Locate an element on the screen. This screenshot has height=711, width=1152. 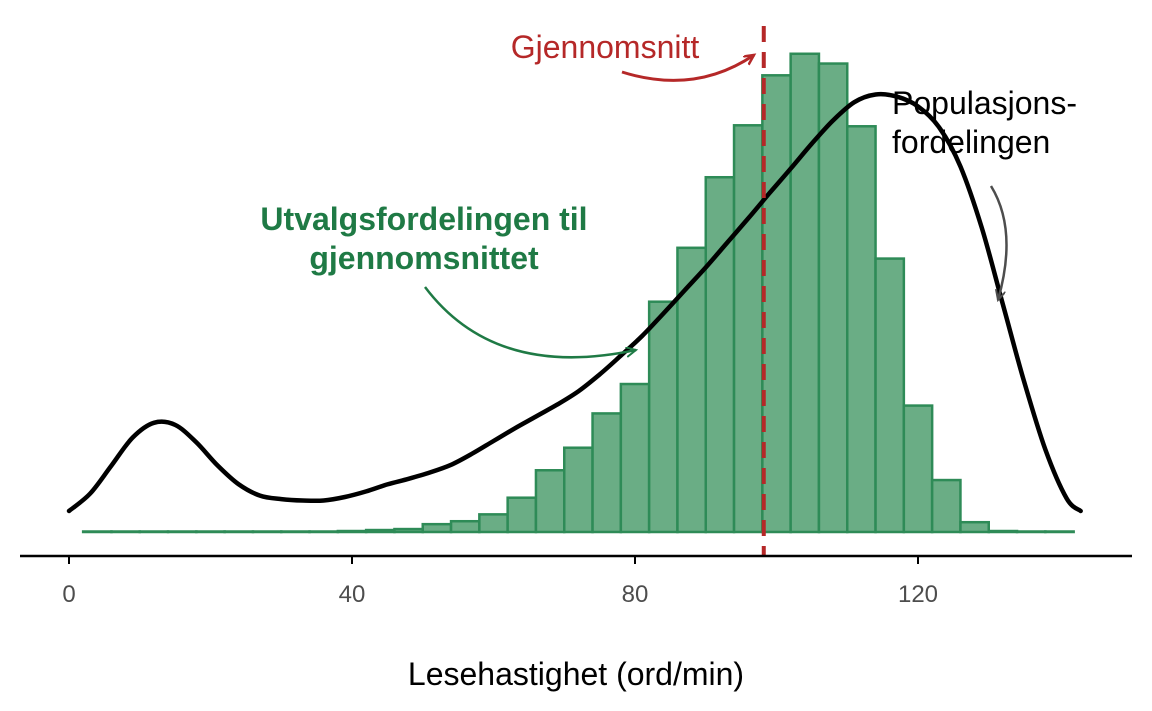
x-axis-ticks: 0 40 80 120 is located at coordinates (500, 582).